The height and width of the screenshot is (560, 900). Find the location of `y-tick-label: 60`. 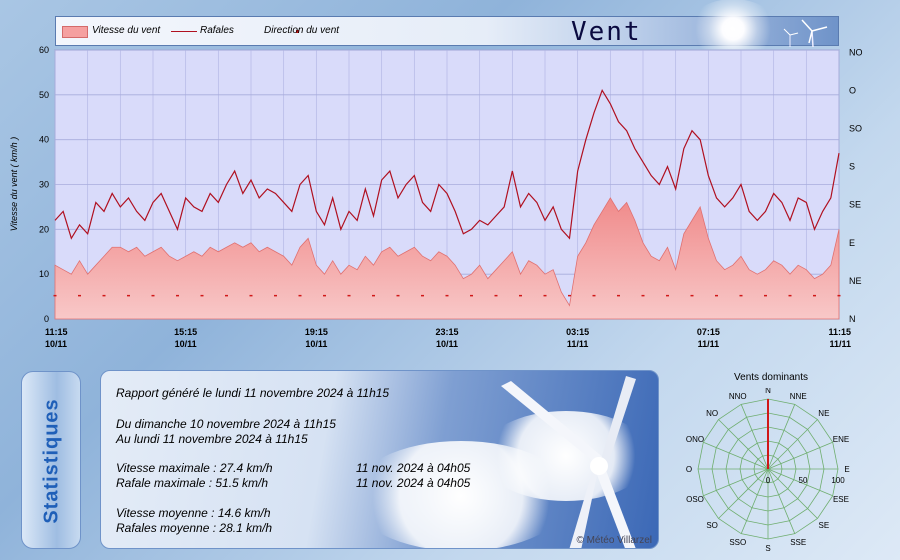

y-tick-label: 60 is located at coordinates (44, 50).